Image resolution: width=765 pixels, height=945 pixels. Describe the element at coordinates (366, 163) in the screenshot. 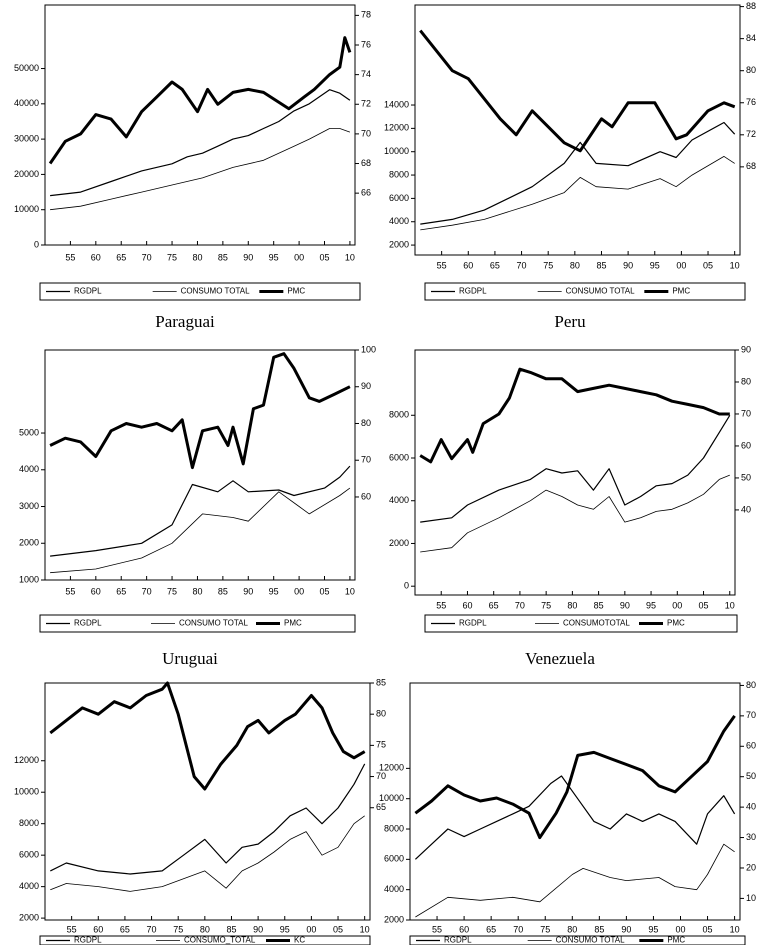

I see `y2-tick-label: 68` at that location.